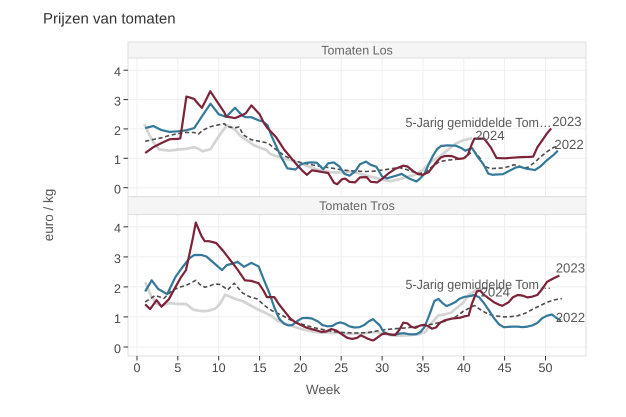 This screenshot has height=417, width=626. I want to click on svg-text: 15, so click(260, 368).